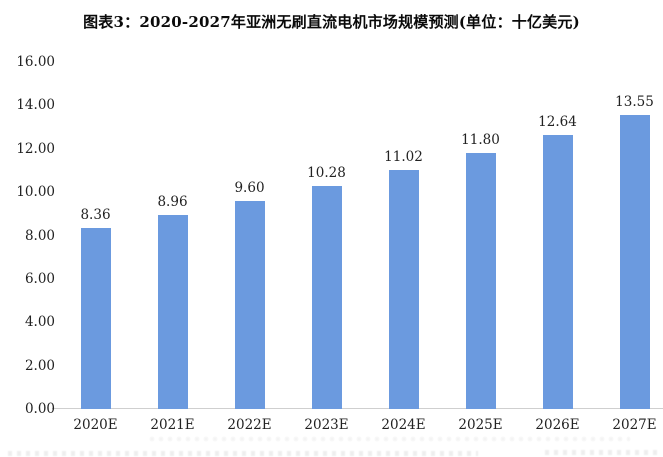 The image size is (663, 457). Describe the element at coordinates (634, 262) in the screenshot. I see `bar-2027E` at that location.